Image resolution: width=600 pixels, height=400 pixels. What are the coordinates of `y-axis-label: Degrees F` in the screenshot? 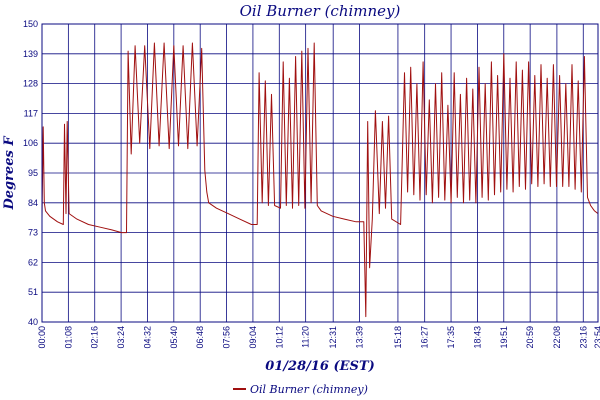 It's located at (9, 173).